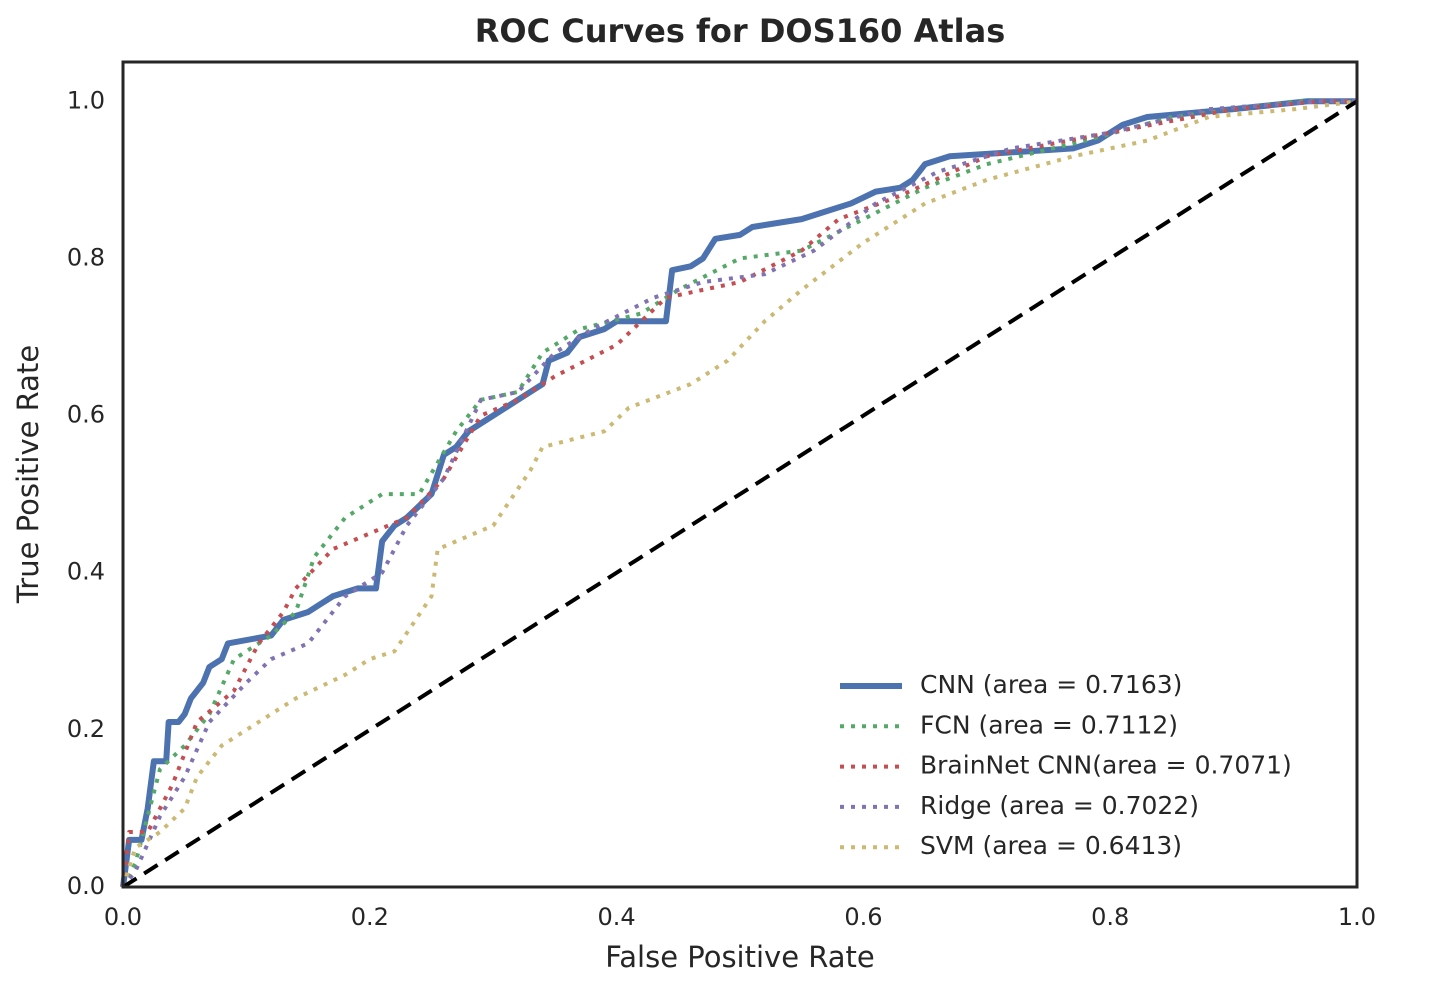 Image resolution: width=1456 pixels, height=996 pixels. Describe the element at coordinates (1106, 765) in the screenshot. I see `legend-label: BrainNet CNN(area = 0.7071)` at that location.